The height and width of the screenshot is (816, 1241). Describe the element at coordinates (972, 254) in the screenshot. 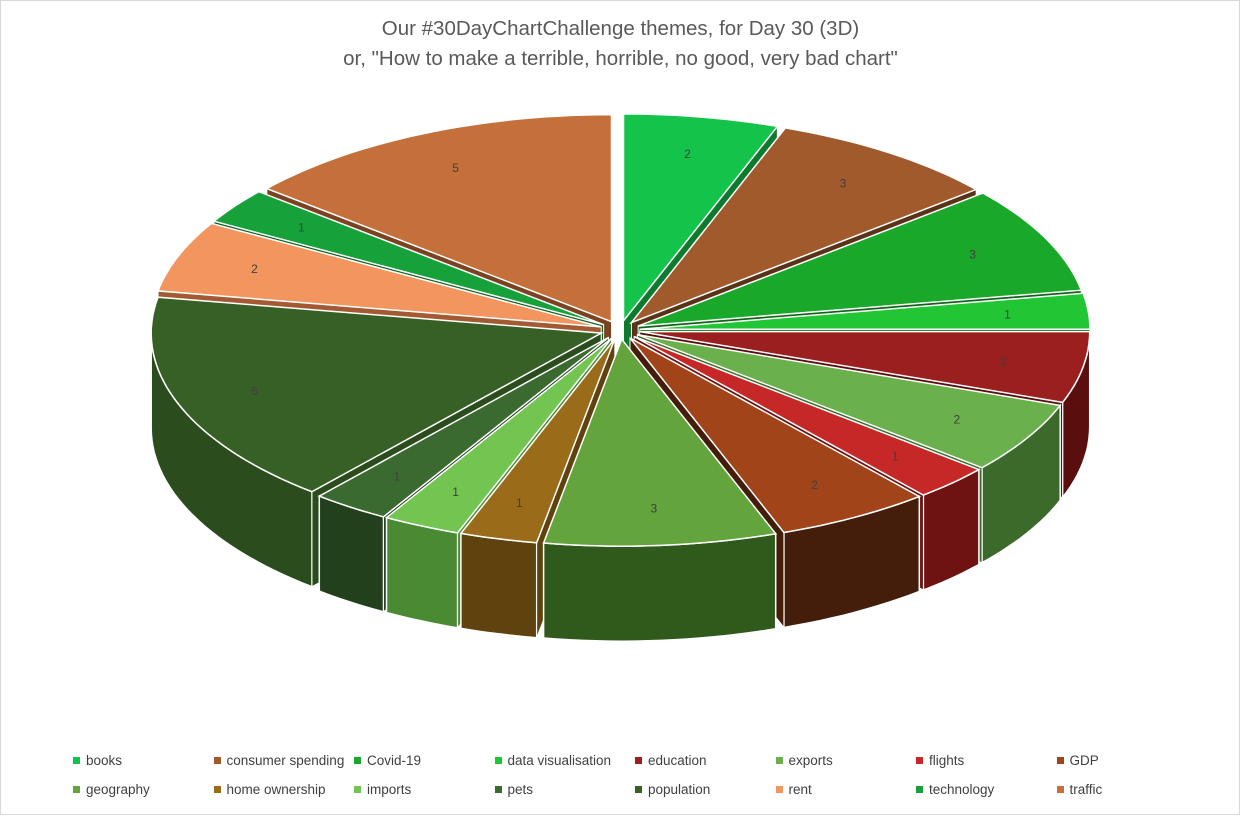

I see `data-label-covid-19: 3` at that location.